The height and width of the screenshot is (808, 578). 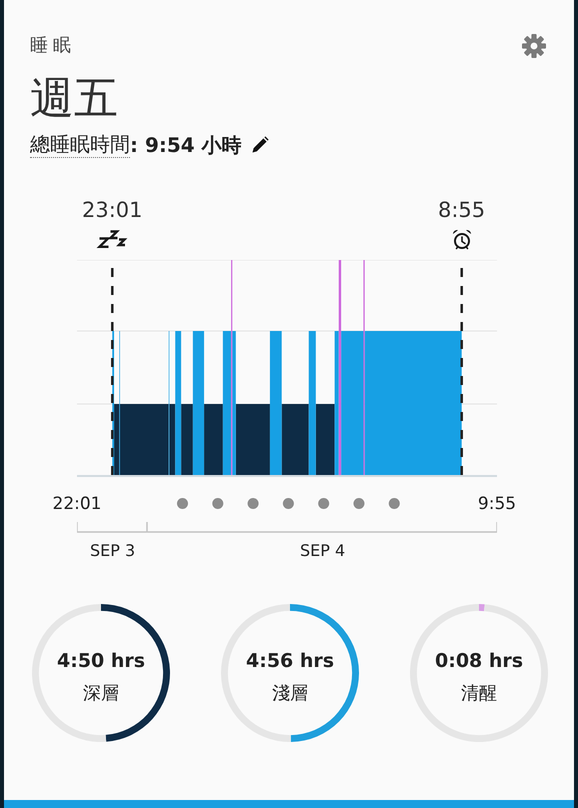 I want to click on chart-subtitle: 總睡眠時間: 9:54 小時, so click(x=136, y=145).